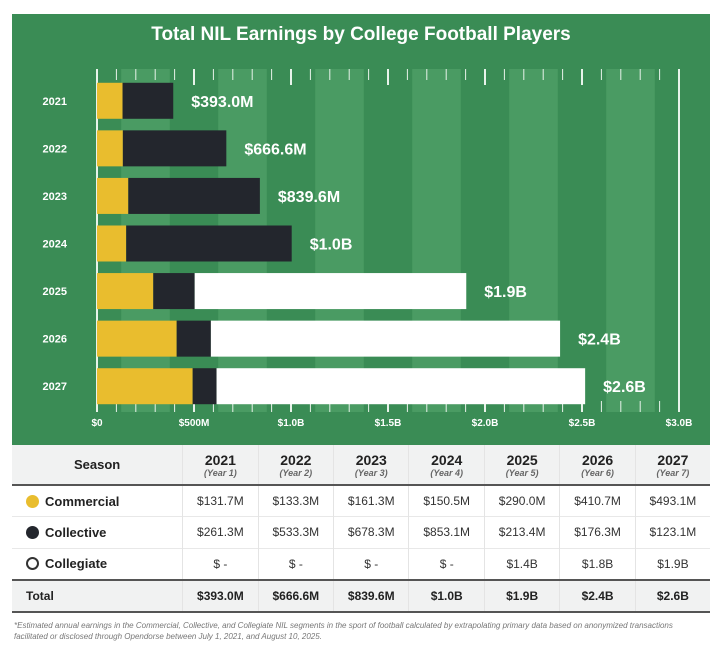 The image size is (720, 659). I want to click on table-row: Collegiate $ - $ - $ - $ - $1.4B $1.8B $1.9B, so click(361, 564).